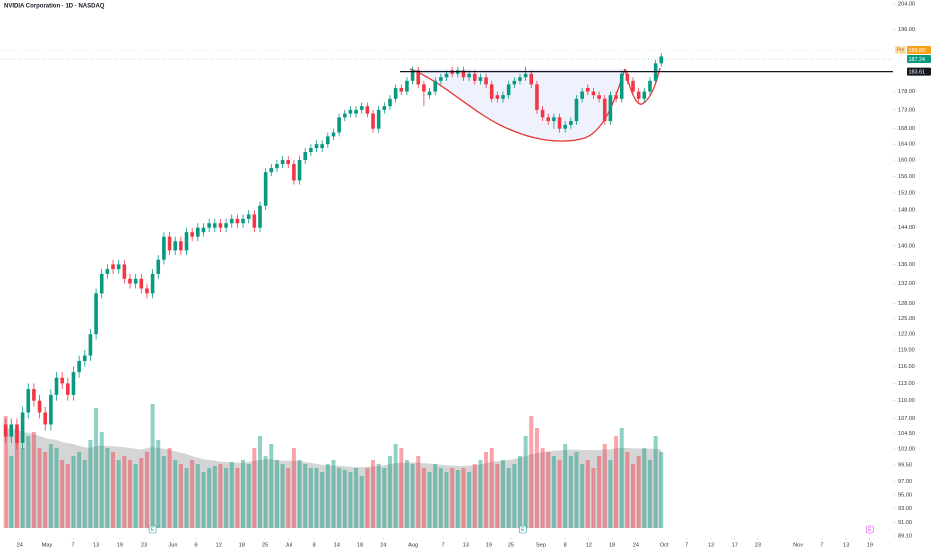 This screenshot has height=550, width=932. I want to click on cup-curve, so click(517, 105).